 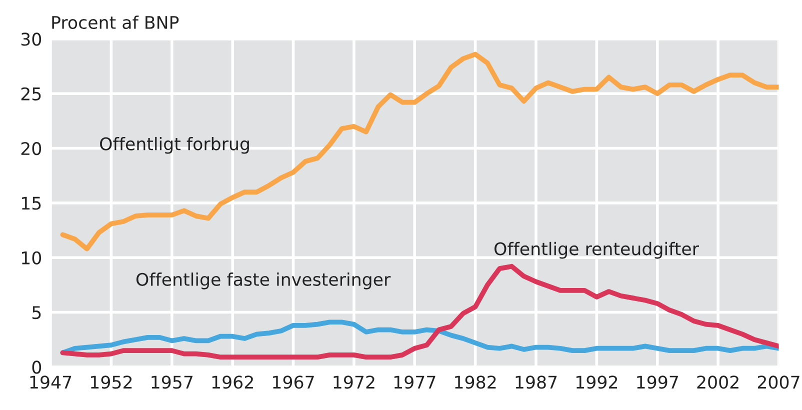 I want to click on y-tick-label: 0, so click(x=37, y=367).